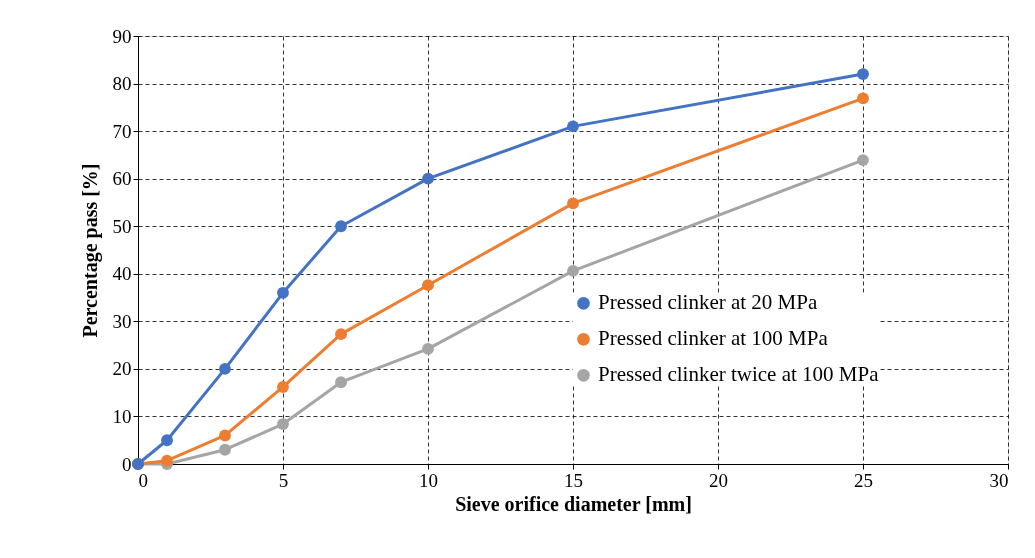  What do you see at coordinates (122, 274) in the screenshot?
I see `y-tick-label: 40` at bounding box center [122, 274].